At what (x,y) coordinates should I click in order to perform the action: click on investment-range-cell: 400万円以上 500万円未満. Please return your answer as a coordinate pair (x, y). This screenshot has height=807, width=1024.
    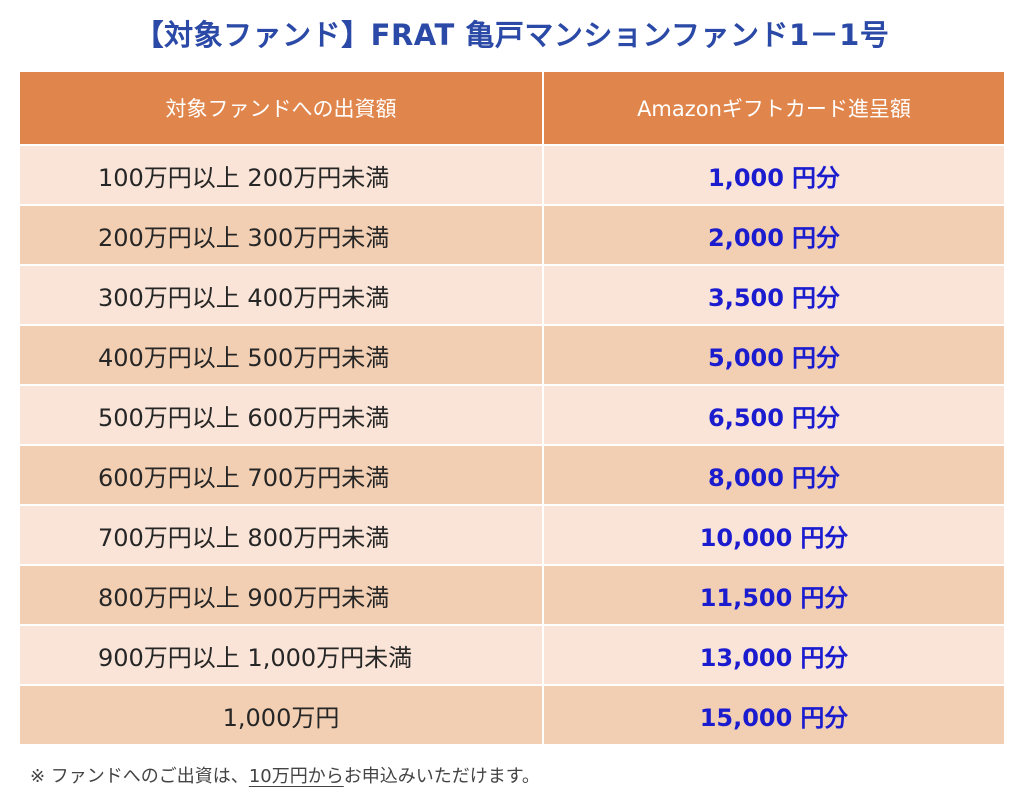
    Looking at the image, I should click on (282, 354).